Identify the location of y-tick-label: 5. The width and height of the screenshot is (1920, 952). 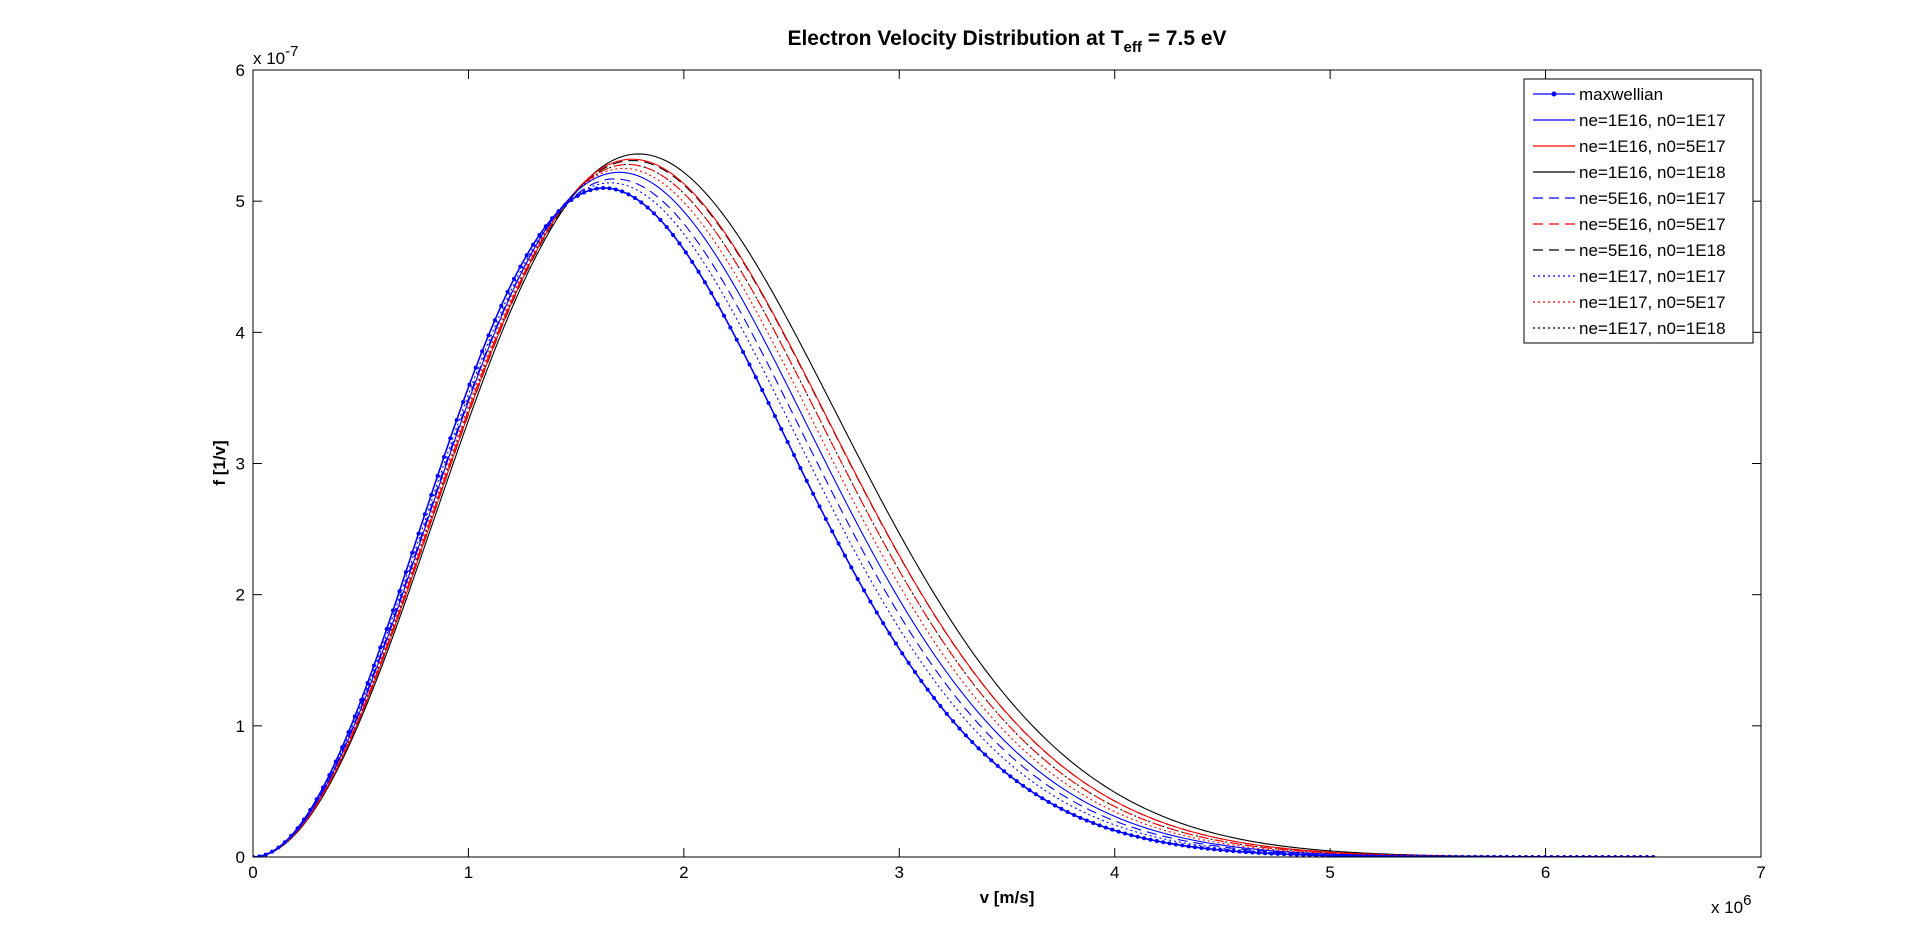
(240, 201).